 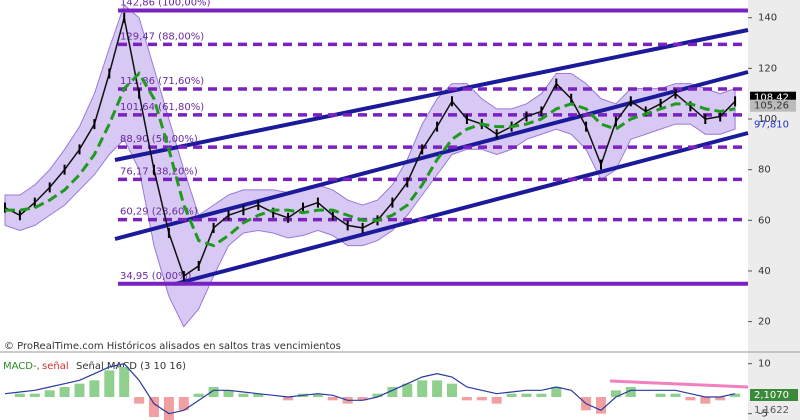 I want to click on macd-tick-label: -5, so click(x=763, y=414).